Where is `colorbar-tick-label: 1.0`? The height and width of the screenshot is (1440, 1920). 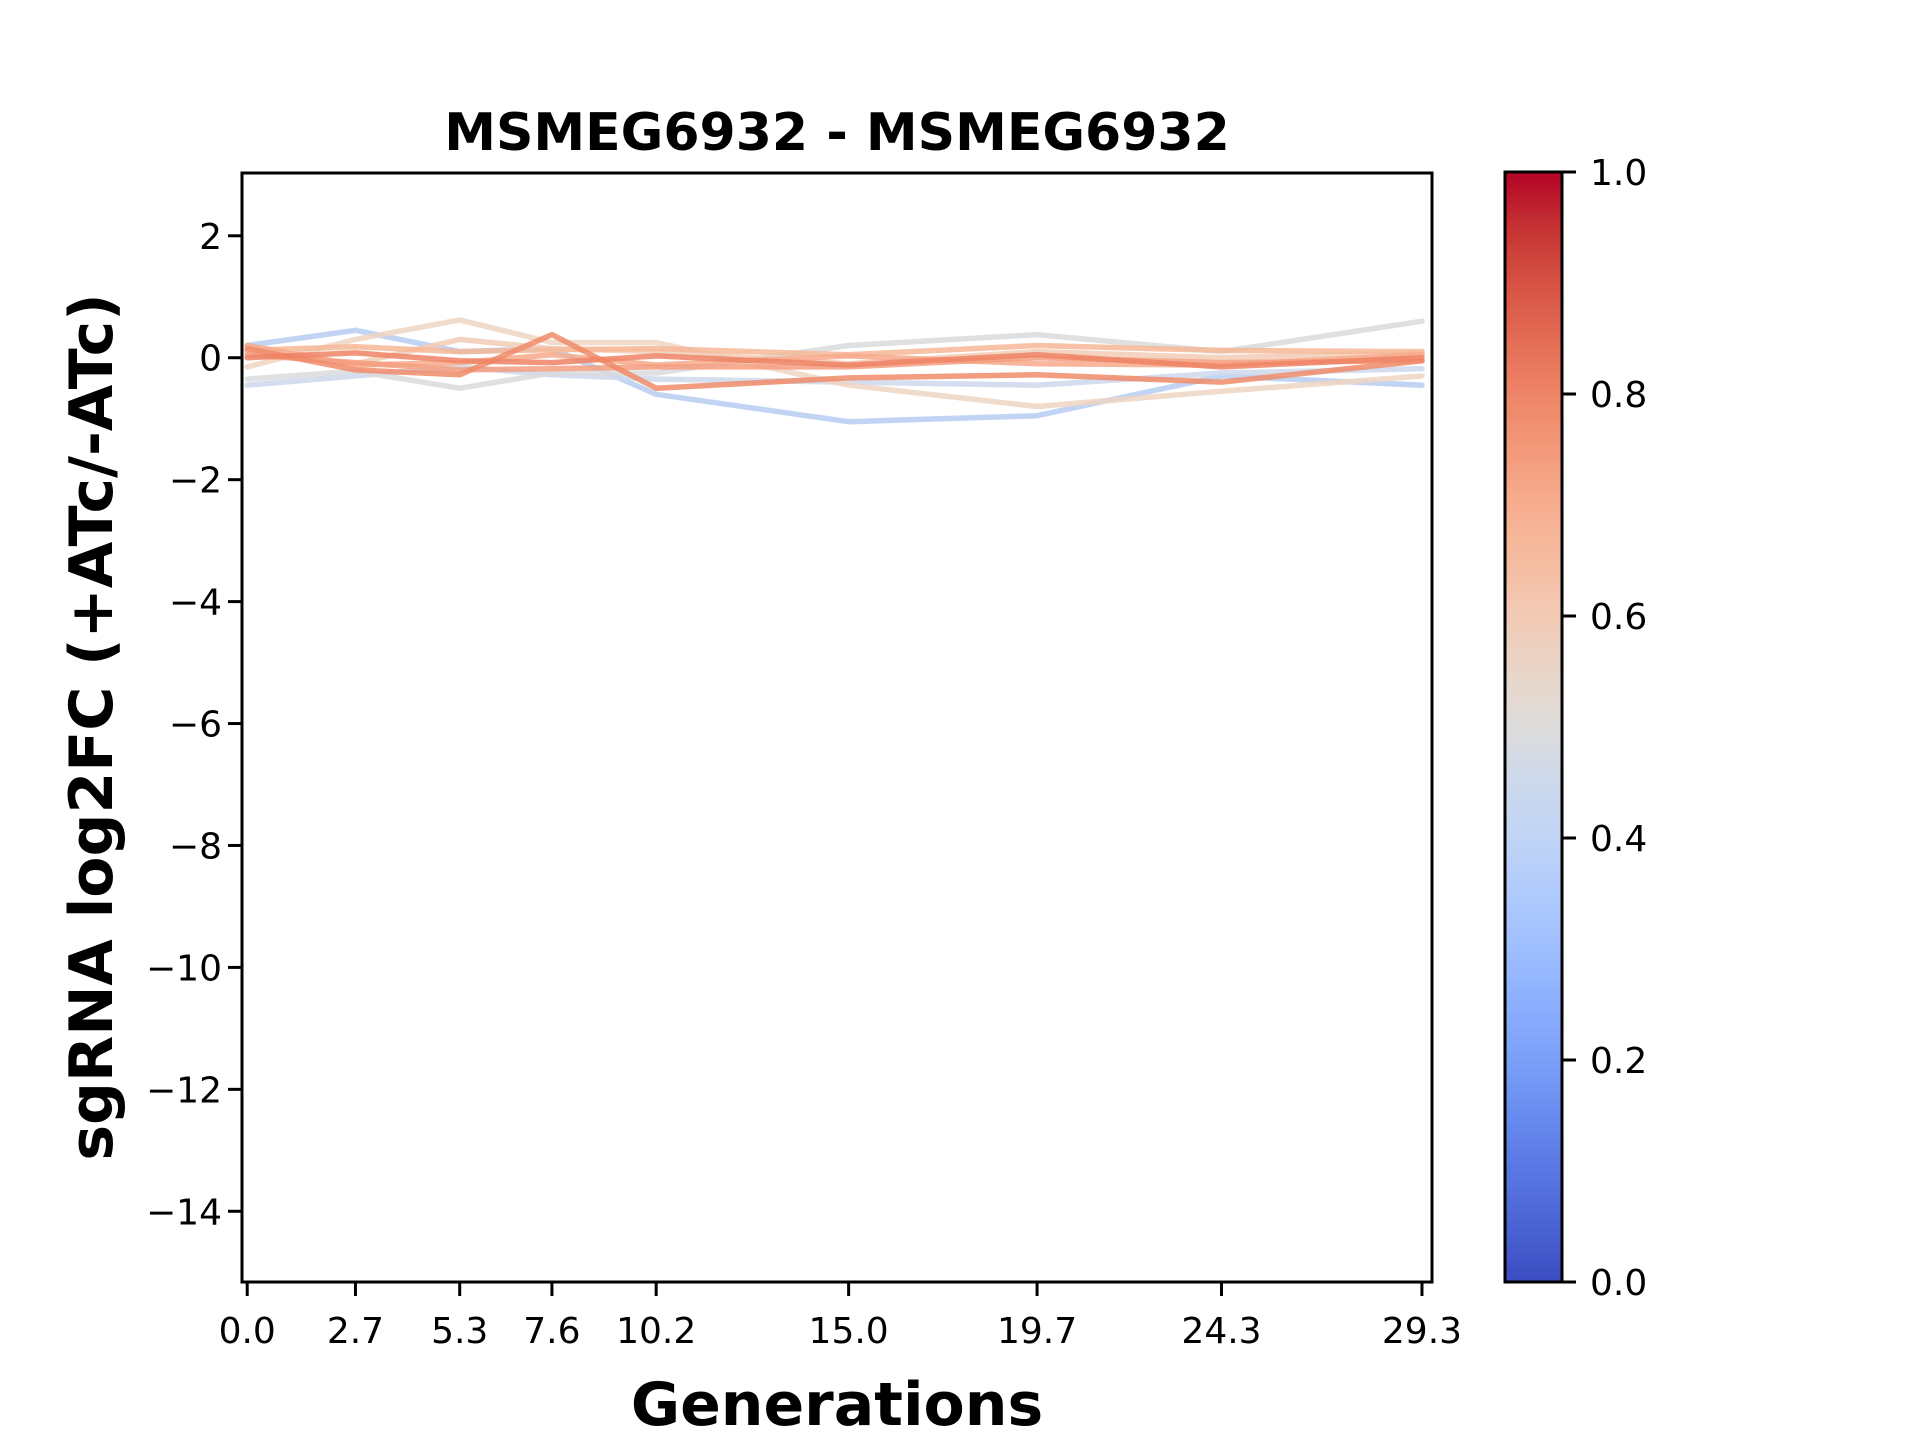
colorbar-tick-label: 1.0 is located at coordinates (1618, 173).